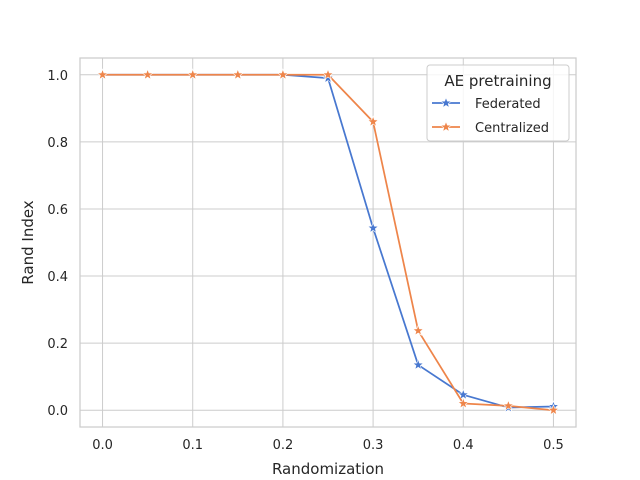 The width and height of the screenshot is (640, 480). Describe the element at coordinates (57, 210) in the screenshot. I see `y-tick-label: 0.6` at that location.